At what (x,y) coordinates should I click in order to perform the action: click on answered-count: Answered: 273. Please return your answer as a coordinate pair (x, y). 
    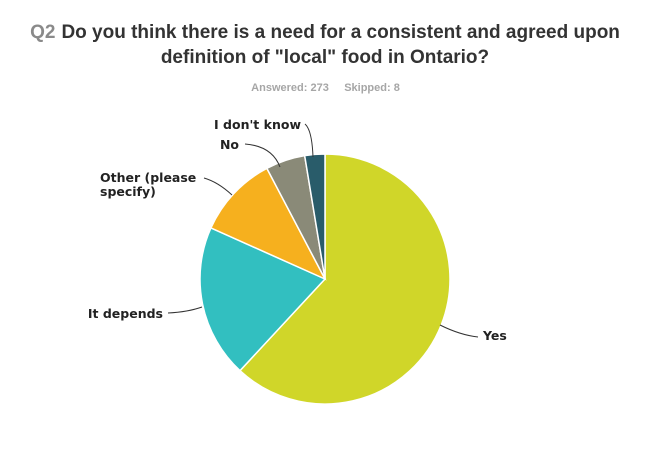
    Looking at the image, I should click on (290, 88).